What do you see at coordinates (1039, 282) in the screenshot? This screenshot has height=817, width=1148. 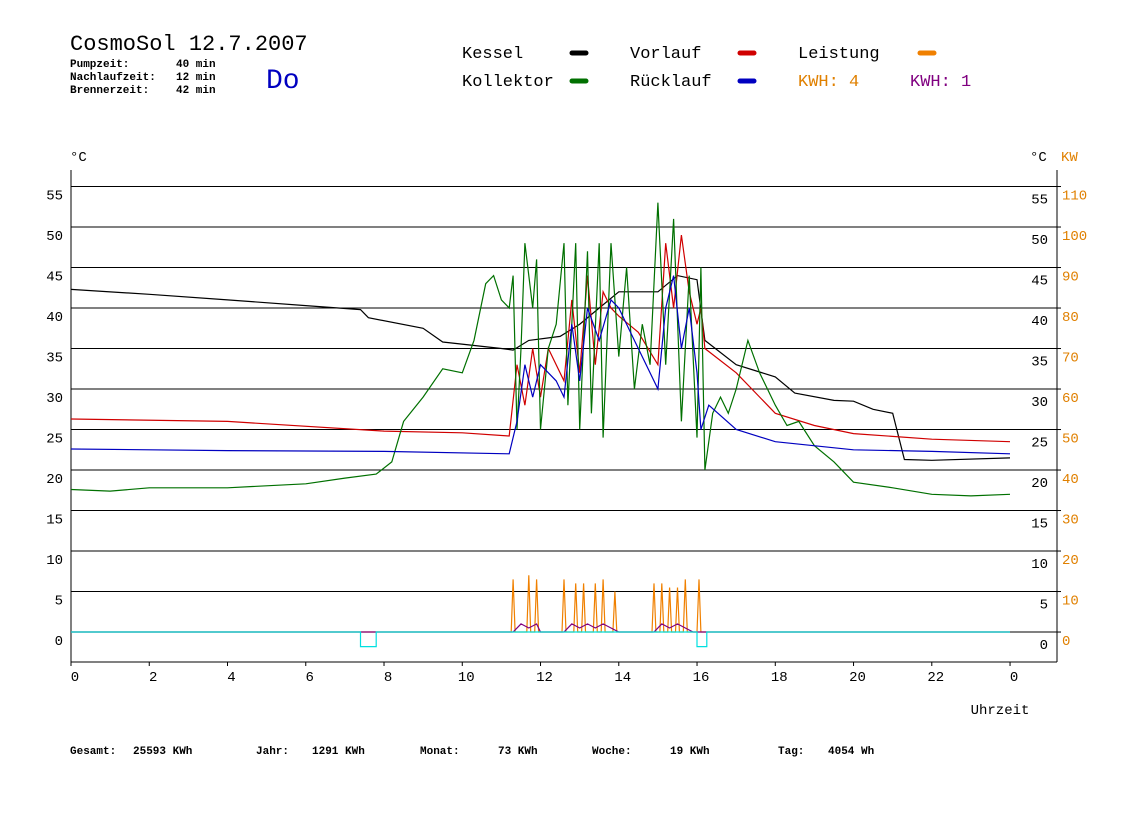 I see `y-tick-label-right: 45` at bounding box center [1039, 282].